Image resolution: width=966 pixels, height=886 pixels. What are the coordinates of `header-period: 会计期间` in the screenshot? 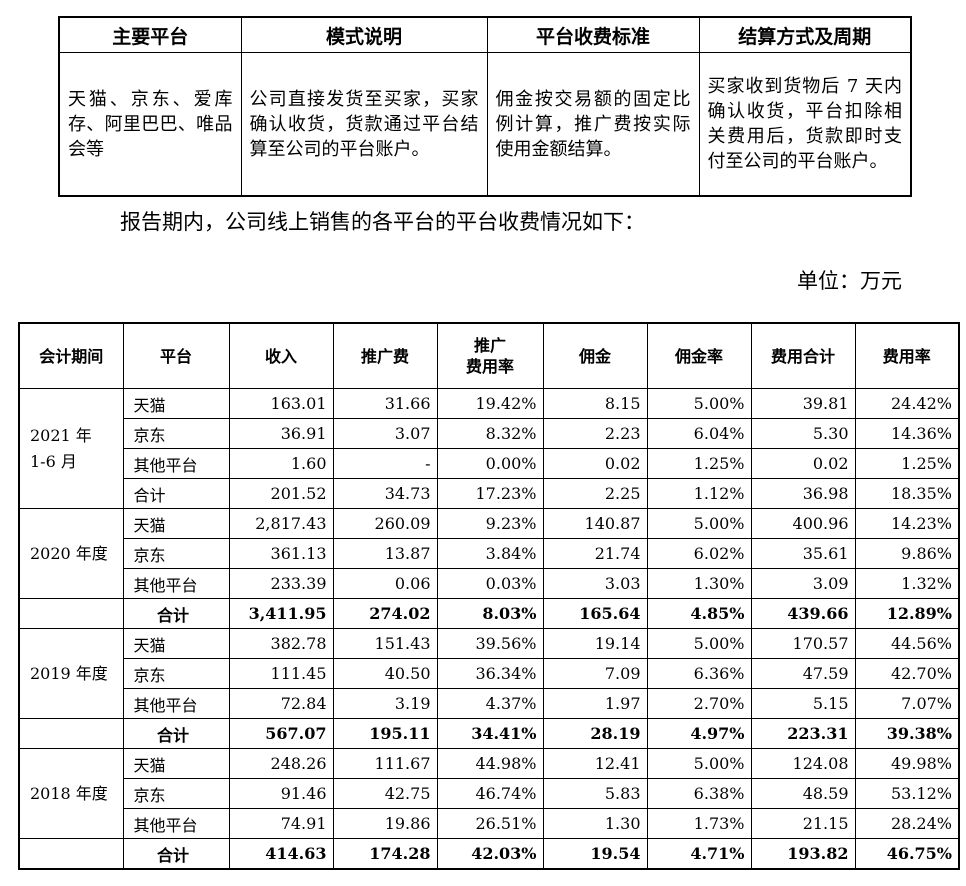 It's located at (71, 355).